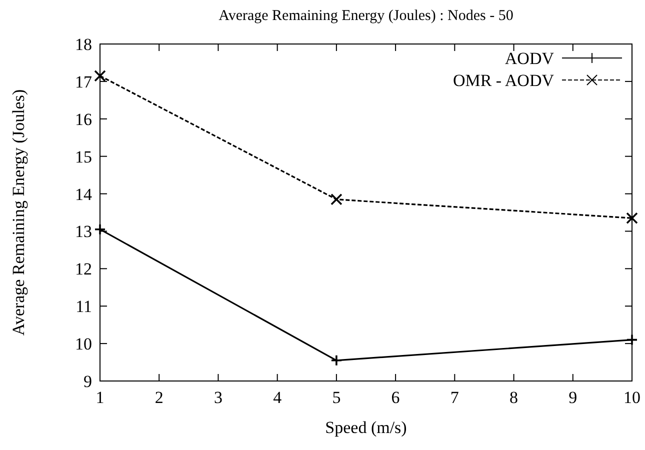 The width and height of the screenshot is (645, 450). I want to click on y-tick-label: 9, so click(88, 381).